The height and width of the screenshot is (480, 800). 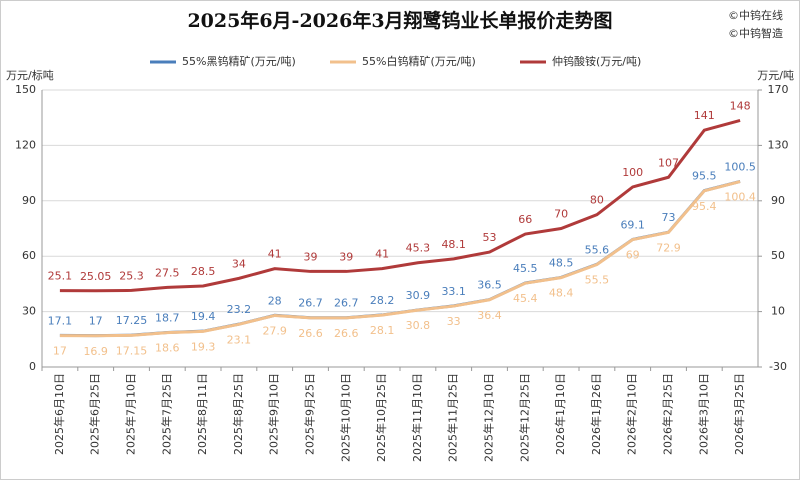 I want to click on x-tick-label: 2025年11月25日, so click(x=453, y=417).